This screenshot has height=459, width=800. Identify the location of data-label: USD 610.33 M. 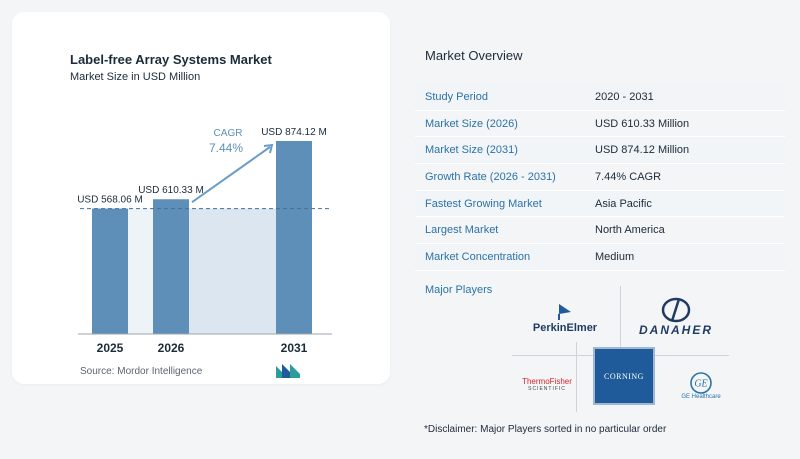
(171, 190).